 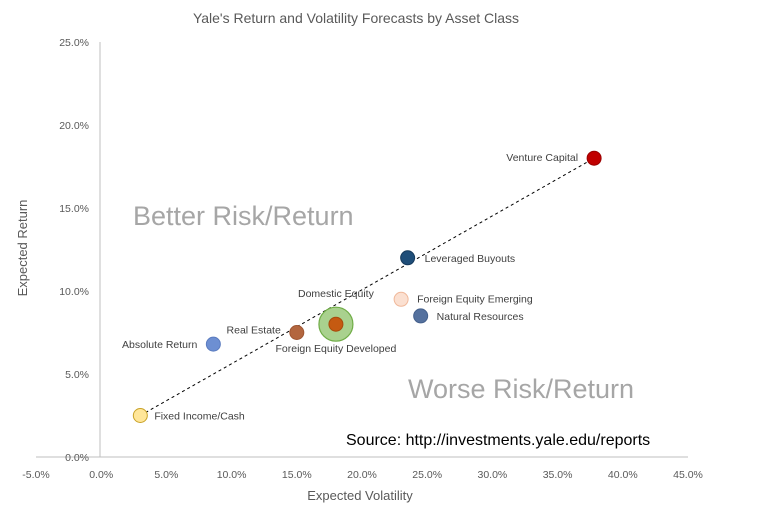 I want to click on label-natural-resources: Natural Resources, so click(x=480, y=317).